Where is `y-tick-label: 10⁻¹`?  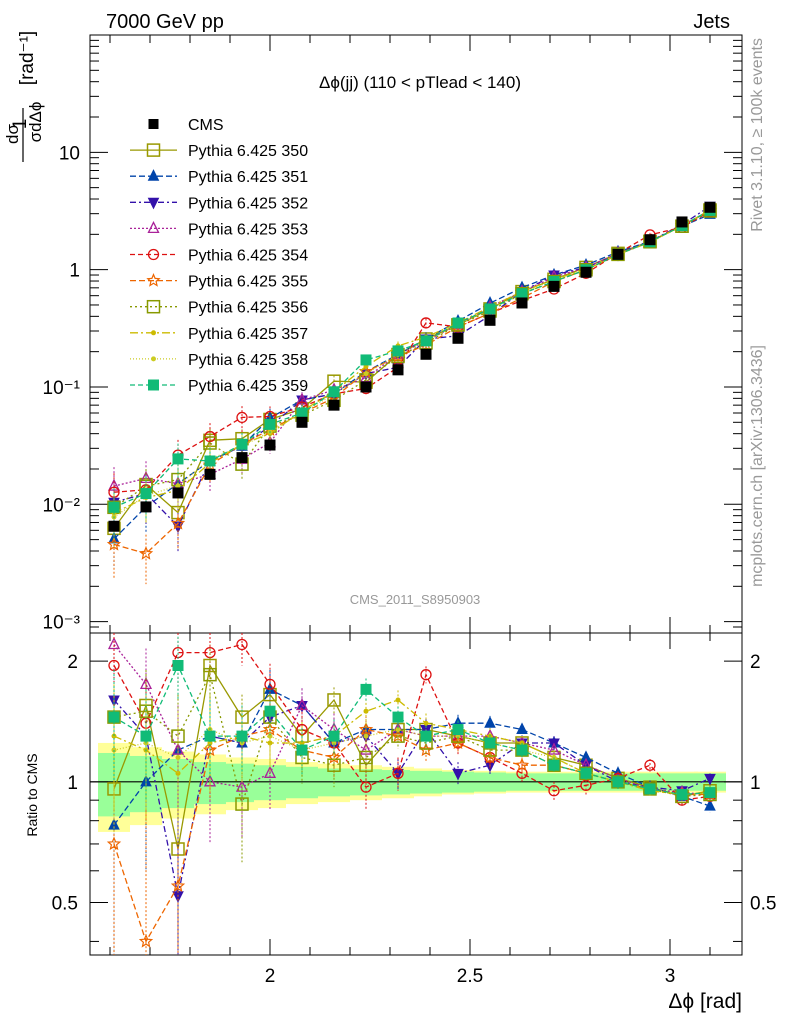
y-tick-label: 10⁻¹ is located at coordinates (62, 388).